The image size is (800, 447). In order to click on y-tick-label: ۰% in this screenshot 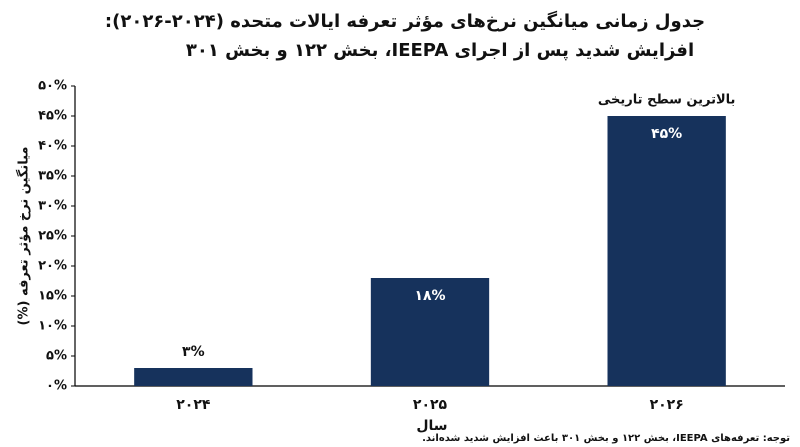, I will do `click(56, 386)`.